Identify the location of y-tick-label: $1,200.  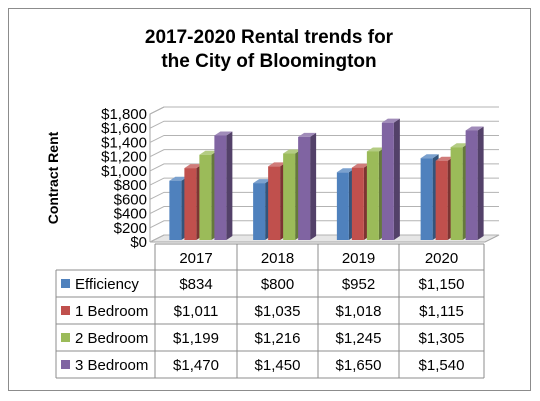
(124, 157).